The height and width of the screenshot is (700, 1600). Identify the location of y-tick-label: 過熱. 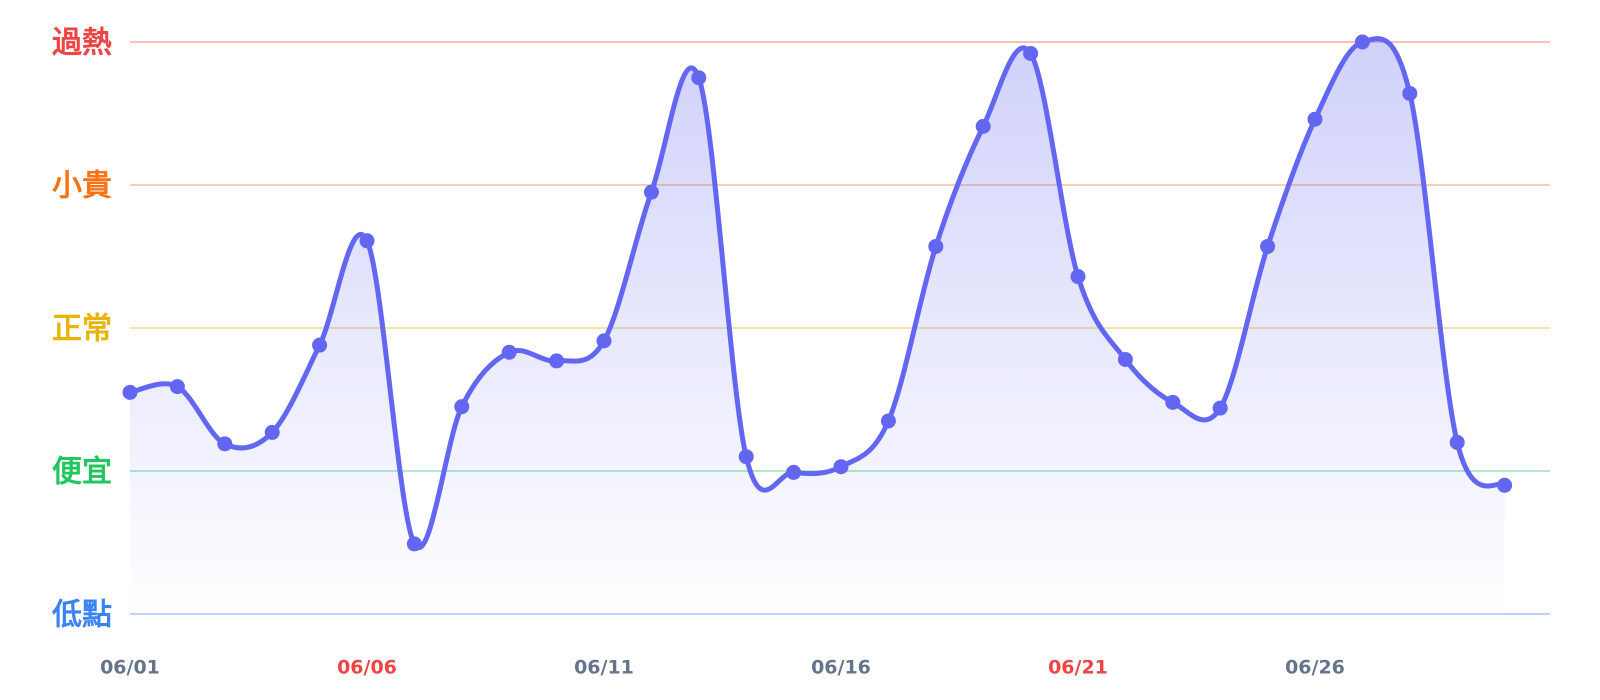
(82, 43).